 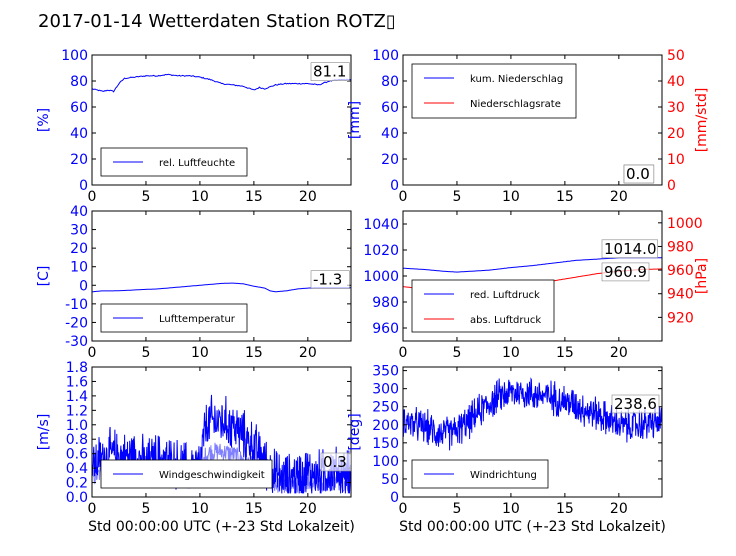 I want to click on y-tick-label: 50, so click(x=390, y=480).